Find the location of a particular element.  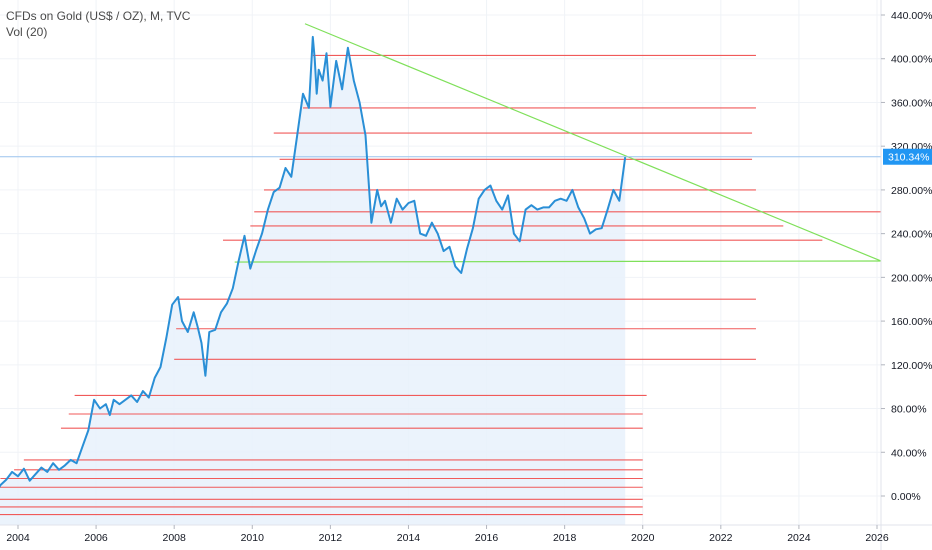

x-tick-label: 2024 is located at coordinates (799, 538).